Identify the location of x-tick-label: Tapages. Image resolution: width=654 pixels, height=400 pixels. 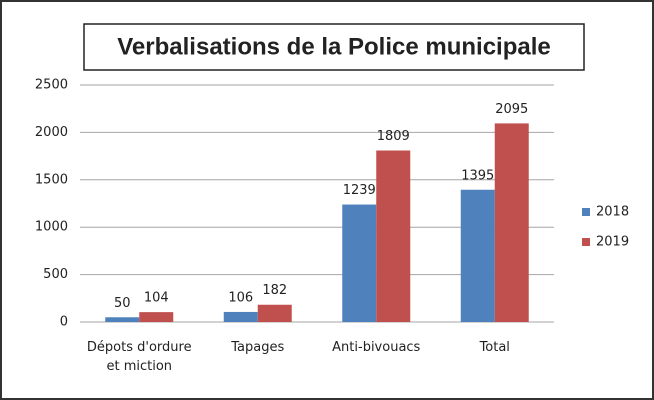
(258, 347).